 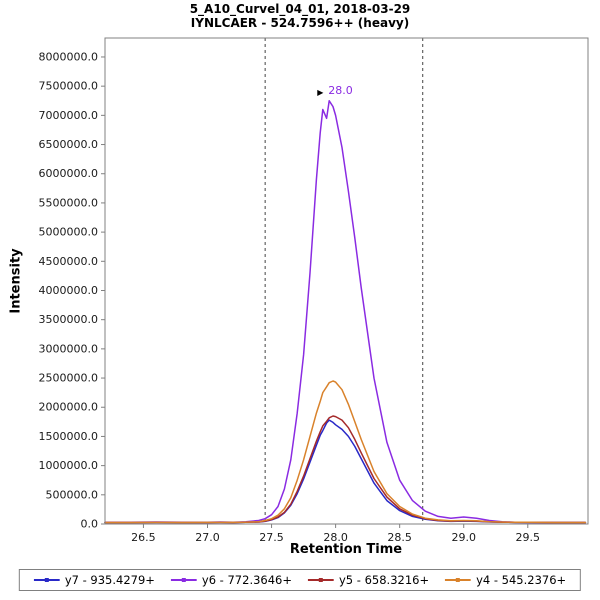 What do you see at coordinates (143, 537) in the screenshot?
I see `x-tick-label: 26.5` at bounding box center [143, 537].